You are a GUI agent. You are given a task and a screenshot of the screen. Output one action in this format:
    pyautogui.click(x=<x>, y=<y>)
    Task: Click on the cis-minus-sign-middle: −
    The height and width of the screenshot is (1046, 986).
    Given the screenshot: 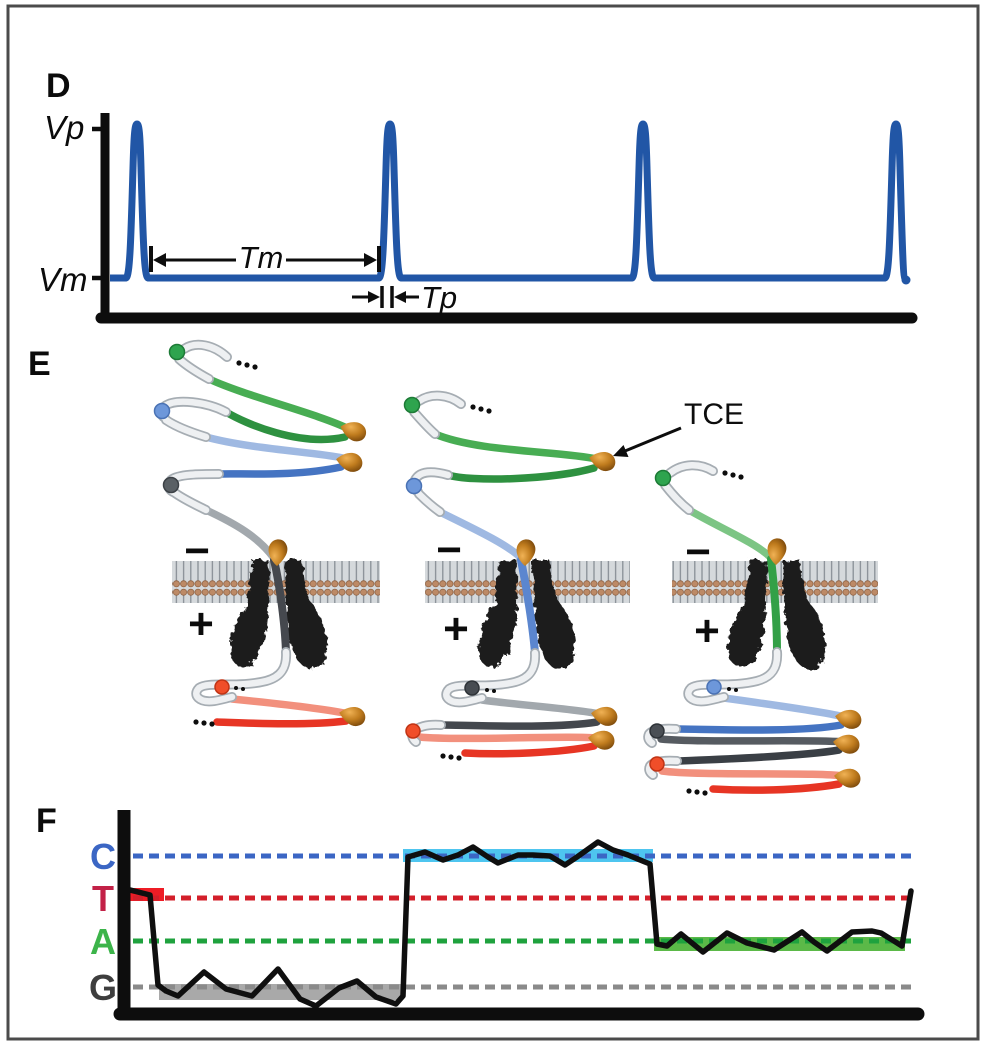 What is the action you would take?
    pyautogui.click(x=449, y=550)
    